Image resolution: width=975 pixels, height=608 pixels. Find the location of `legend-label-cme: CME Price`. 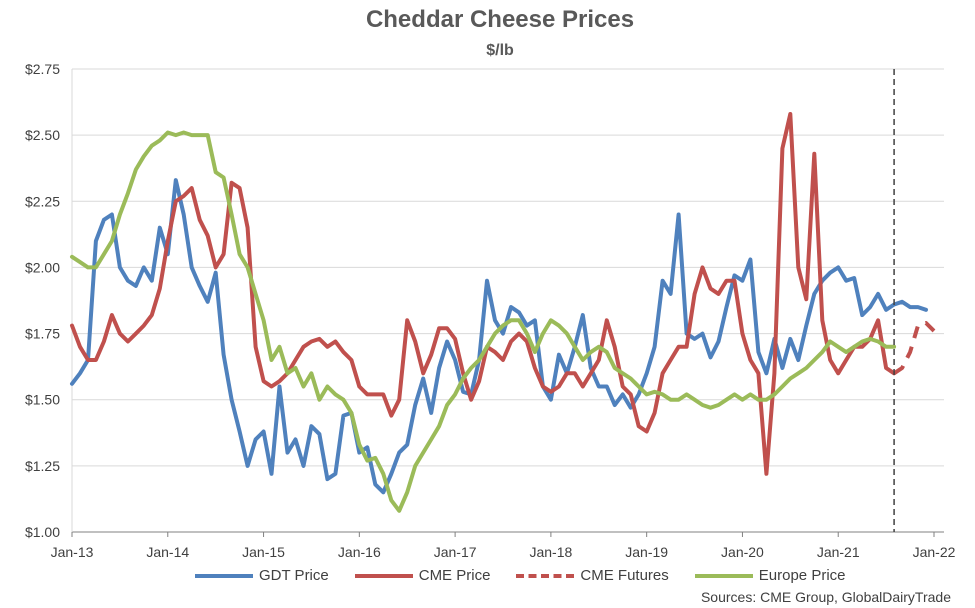

legend-label-cme: CME Price is located at coordinates (454, 575).